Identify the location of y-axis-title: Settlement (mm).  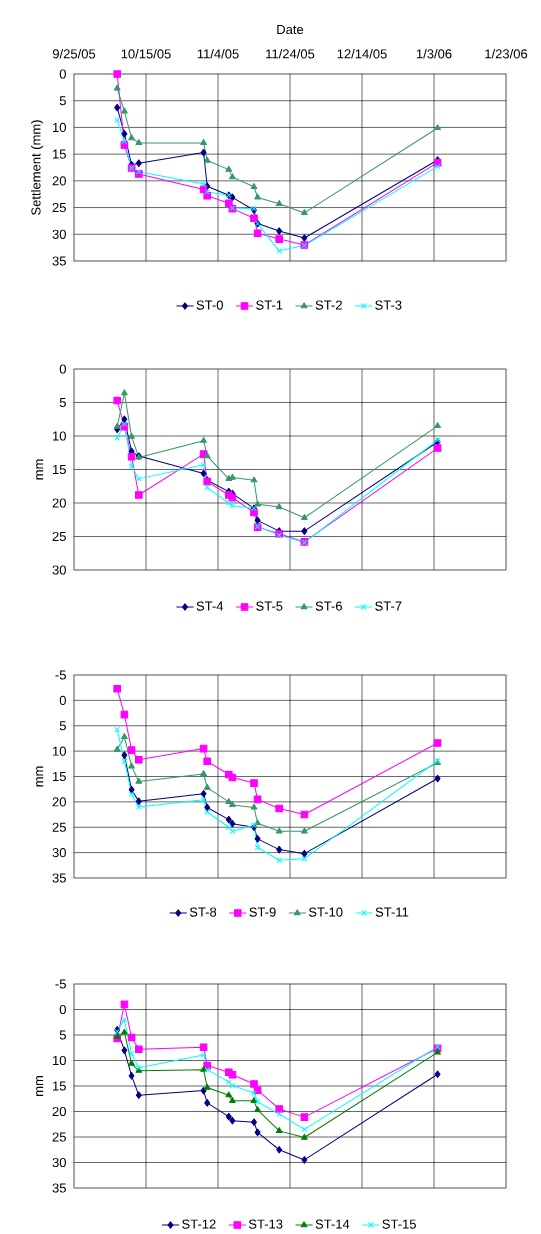
(37, 167).